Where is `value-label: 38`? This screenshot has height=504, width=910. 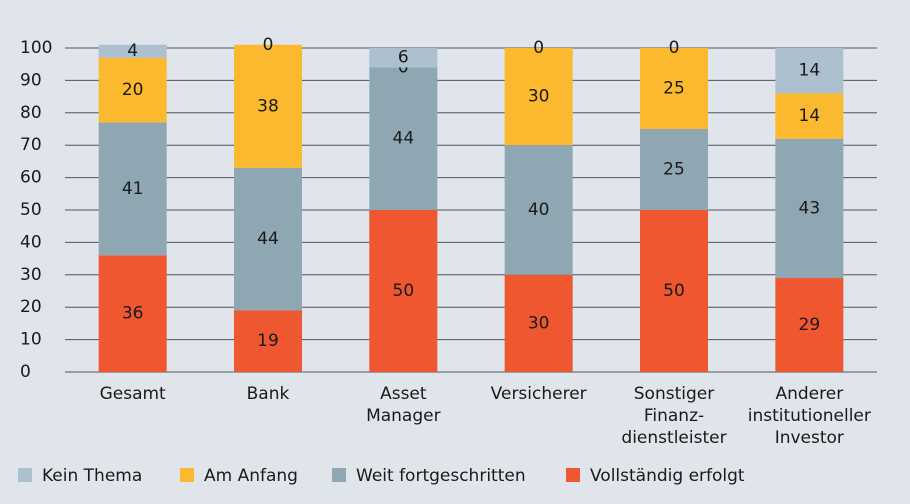
value-label: 38 is located at coordinates (268, 106).